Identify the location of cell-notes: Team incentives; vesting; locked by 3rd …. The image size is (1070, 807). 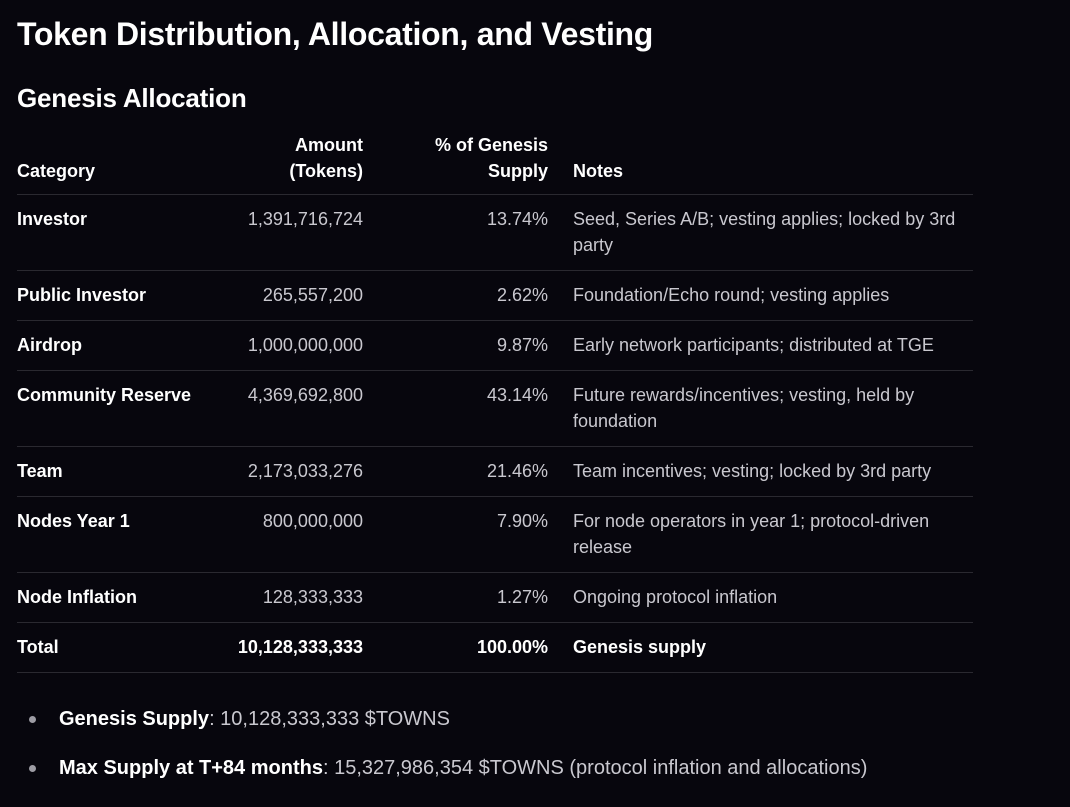
(762, 471).